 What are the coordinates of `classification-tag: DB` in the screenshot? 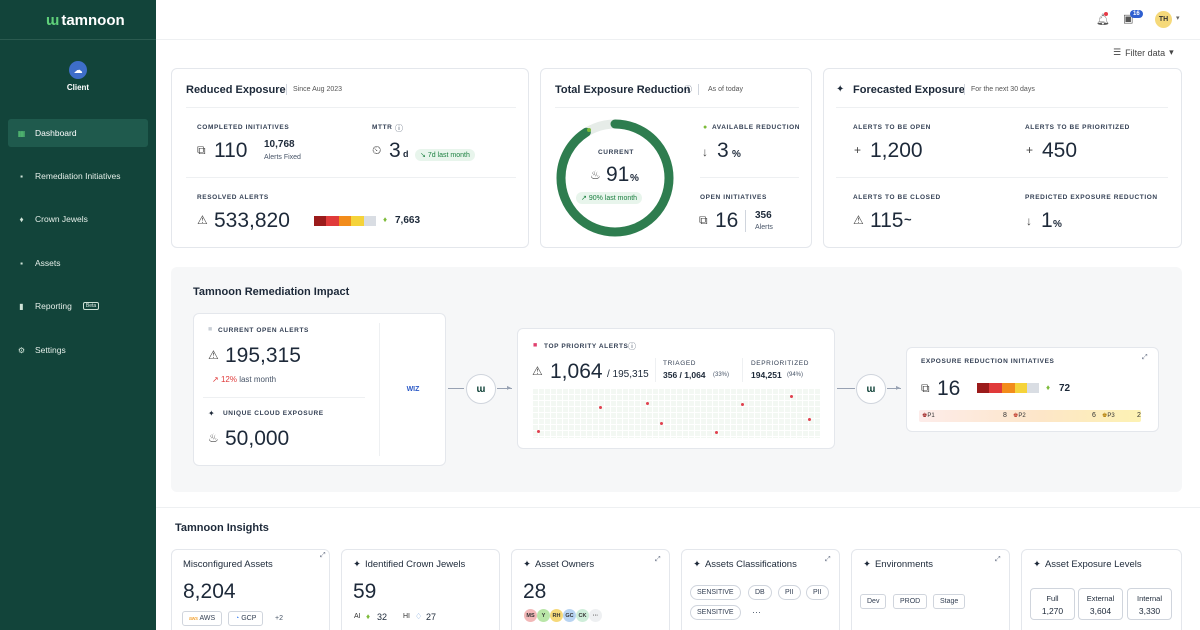 It's located at (760, 592).